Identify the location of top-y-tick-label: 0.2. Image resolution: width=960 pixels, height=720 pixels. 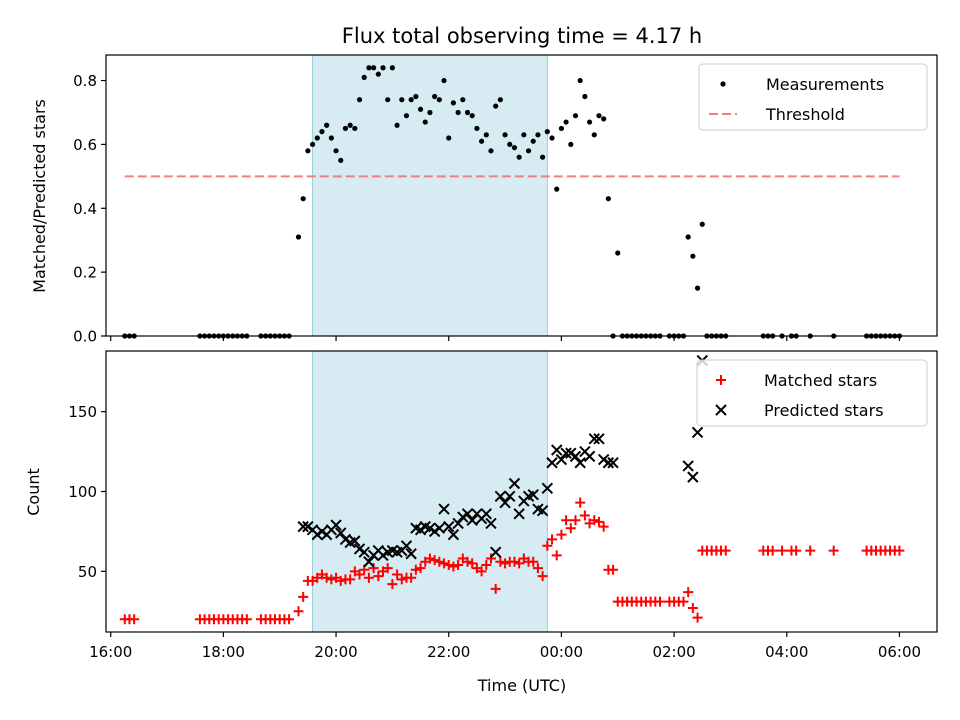
(85, 273).